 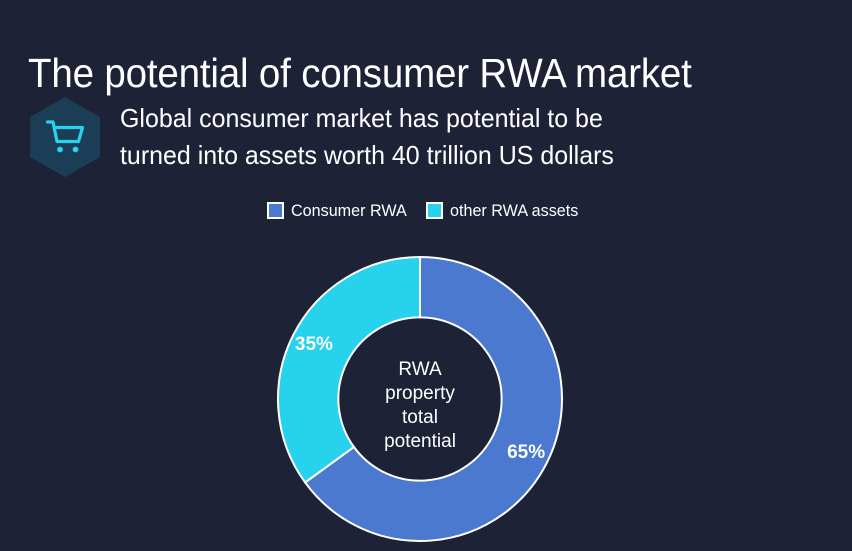 I want to click on legend-label-other-rwa-assets: other RWA assets, so click(x=514, y=210).